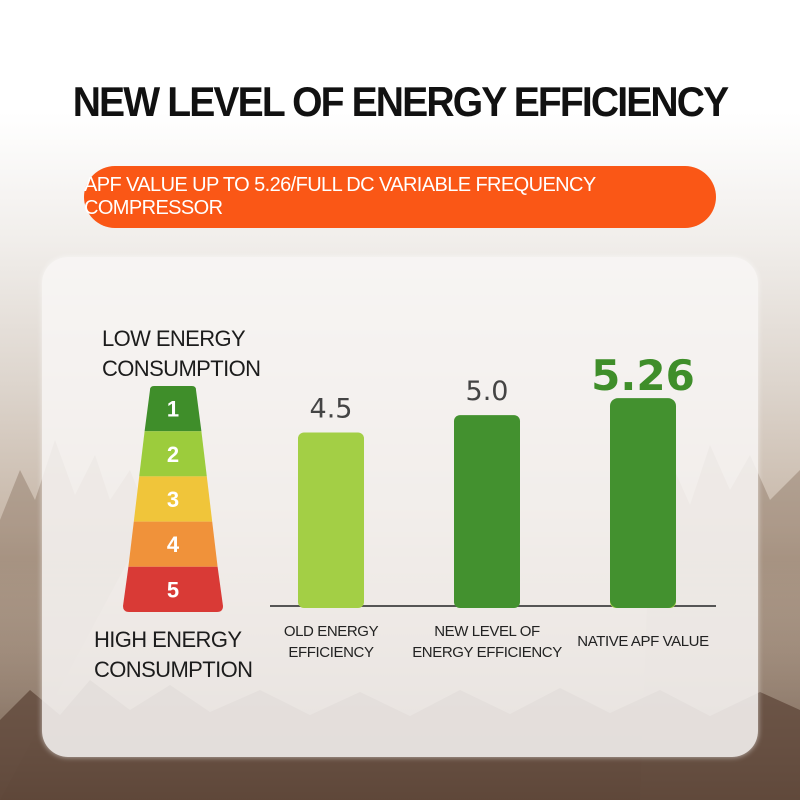 This screenshot has height=800, width=800. Describe the element at coordinates (643, 503) in the screenshot. I see `bar-native-apf` at that location.